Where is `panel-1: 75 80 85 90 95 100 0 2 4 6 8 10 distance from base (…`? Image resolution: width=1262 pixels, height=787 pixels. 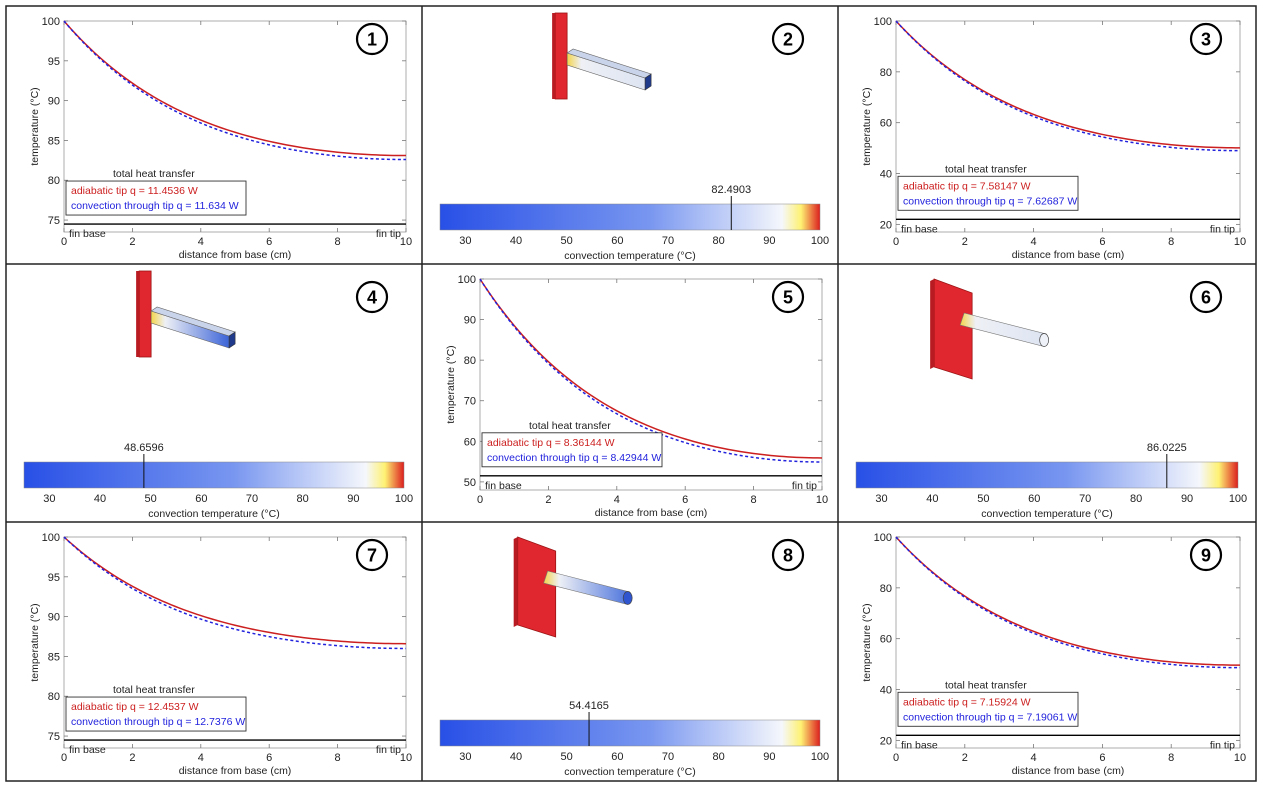 panel-1: 75 80 85 90 95 100 0 2 4 6 8 10 distance from base (… is located at coordinates (214, 135).